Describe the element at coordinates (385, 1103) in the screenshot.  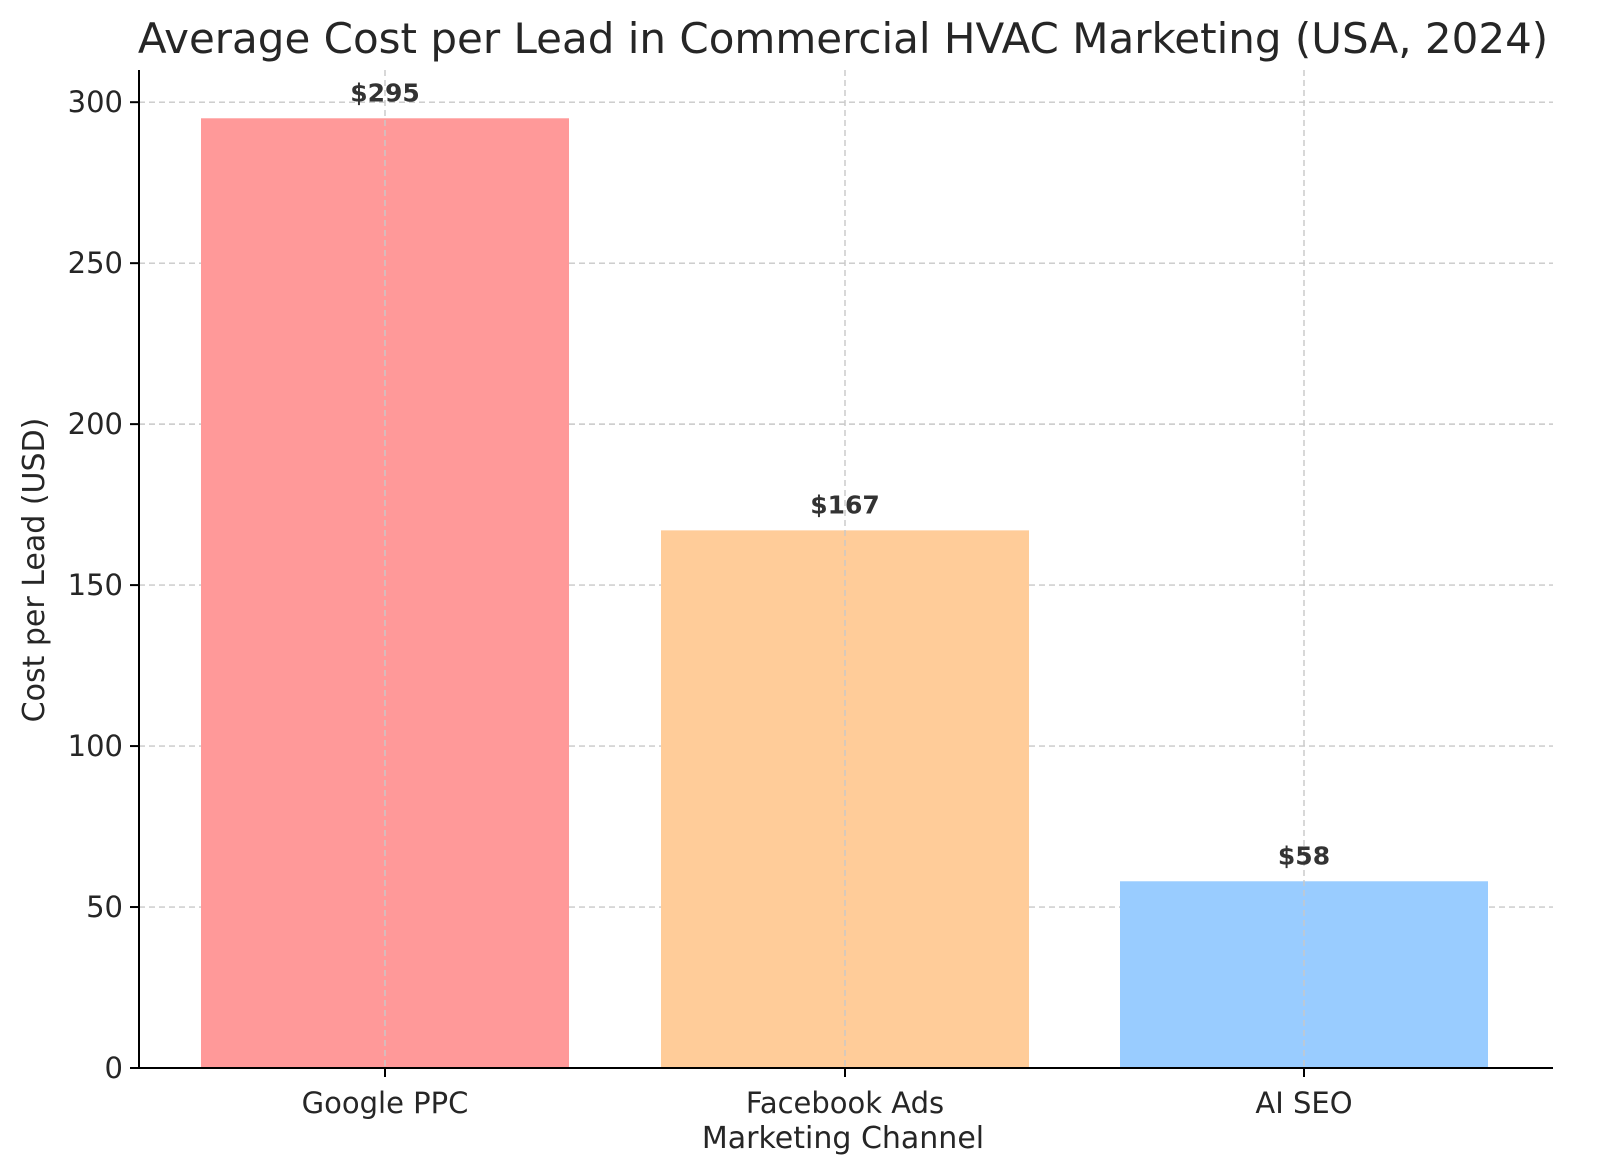
I see `x-tick-label: Google PPC` at that location.